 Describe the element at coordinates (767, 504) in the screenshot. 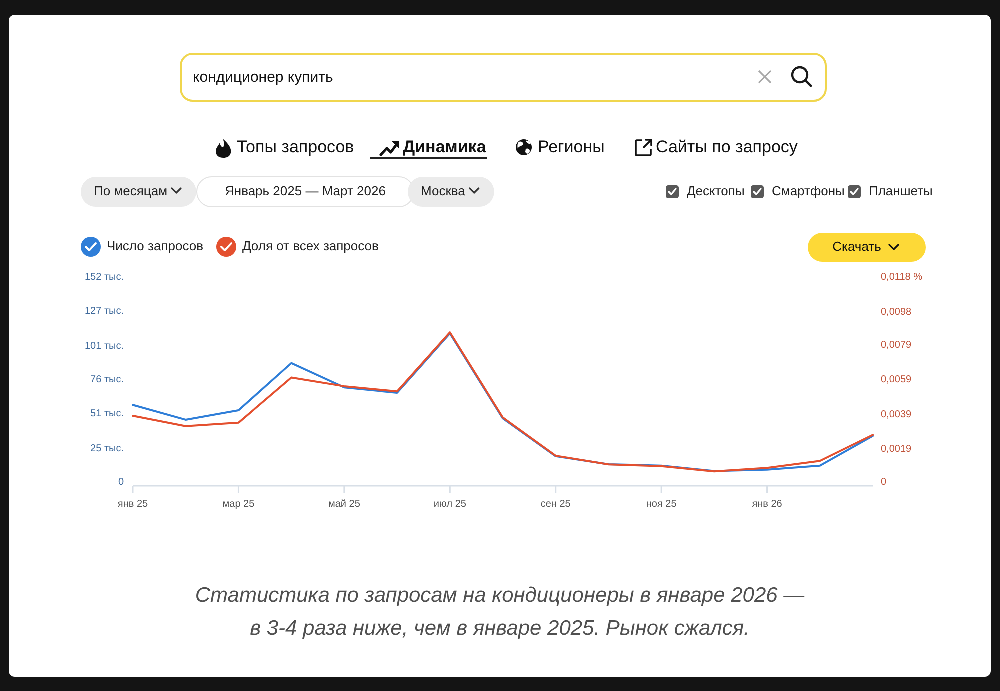

I see `x-tick-label: янв 26` at that location.